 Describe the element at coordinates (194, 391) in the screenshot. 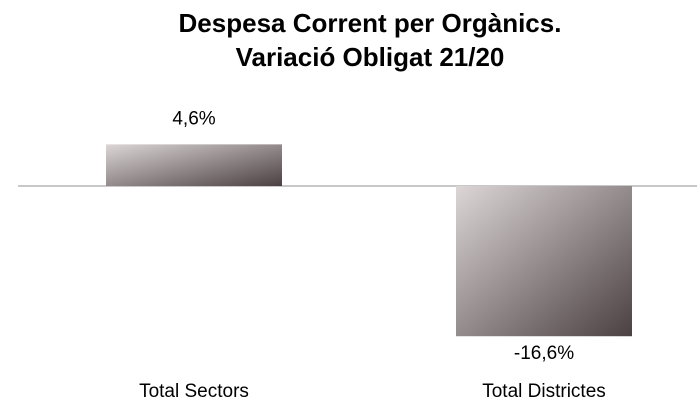

I see `x-tick-label: Total Sectors` at that location.